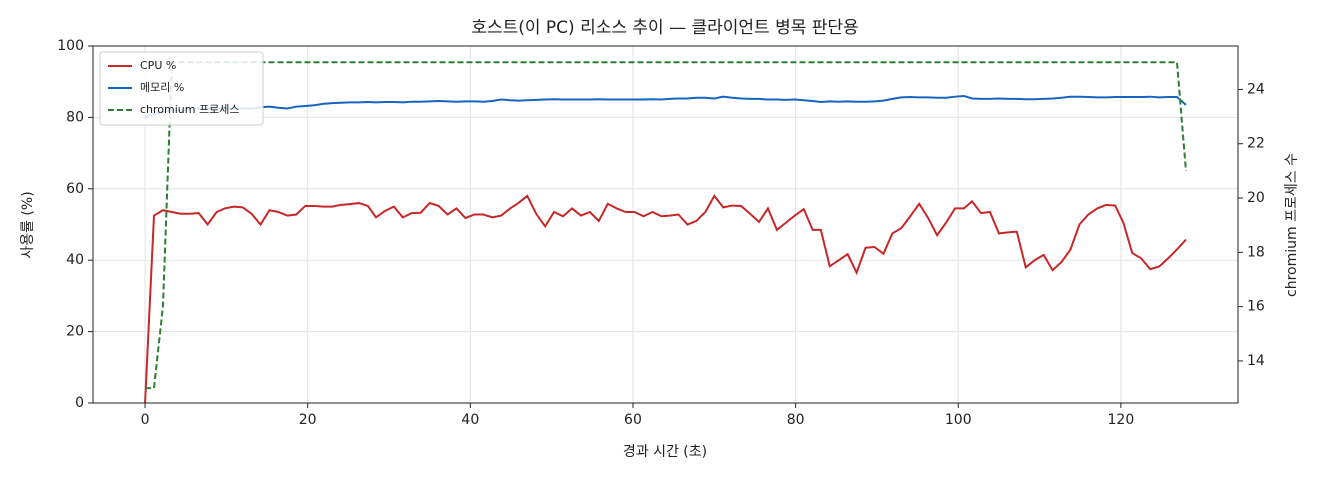 Image resolution: width=1320 pixels, height=480 pixels. What do you see at coordinates (1256, 89) in the screenshot?
I see `y2-tick-label: 24` at bounding box center [1256, 89].